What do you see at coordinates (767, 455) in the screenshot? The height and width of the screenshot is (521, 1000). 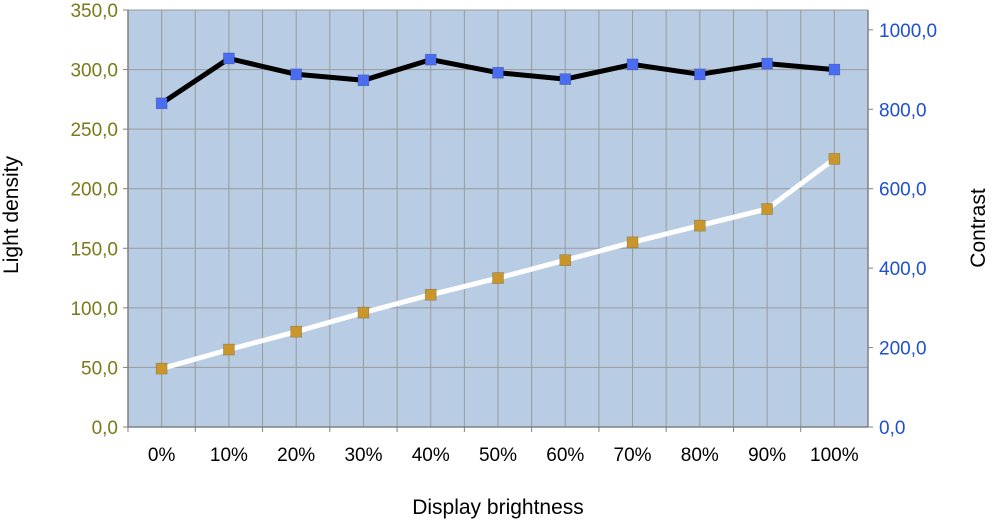 I see `x-tick-label: 90%` at bounding box center [767, 455].